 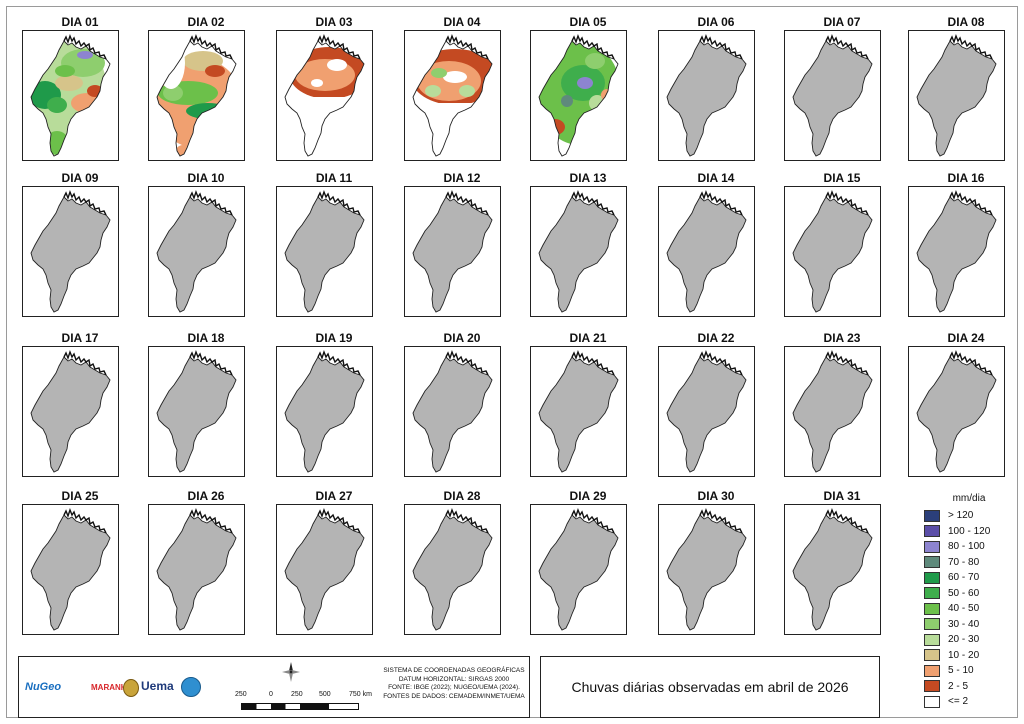 What do you see at coordinates (80, 338) in the screenshot?
I see `day-label: DIA 17` at bounding box center [80, 338].